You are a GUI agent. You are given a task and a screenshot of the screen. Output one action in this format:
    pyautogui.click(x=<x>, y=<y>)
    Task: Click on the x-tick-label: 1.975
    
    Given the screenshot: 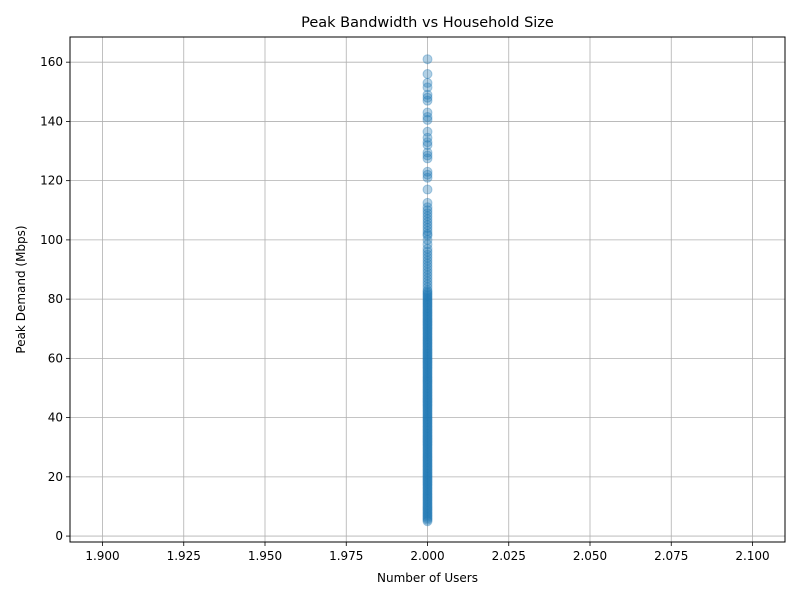 What is the action you would take?
    pyautogui.click(x=346, y=556)
    